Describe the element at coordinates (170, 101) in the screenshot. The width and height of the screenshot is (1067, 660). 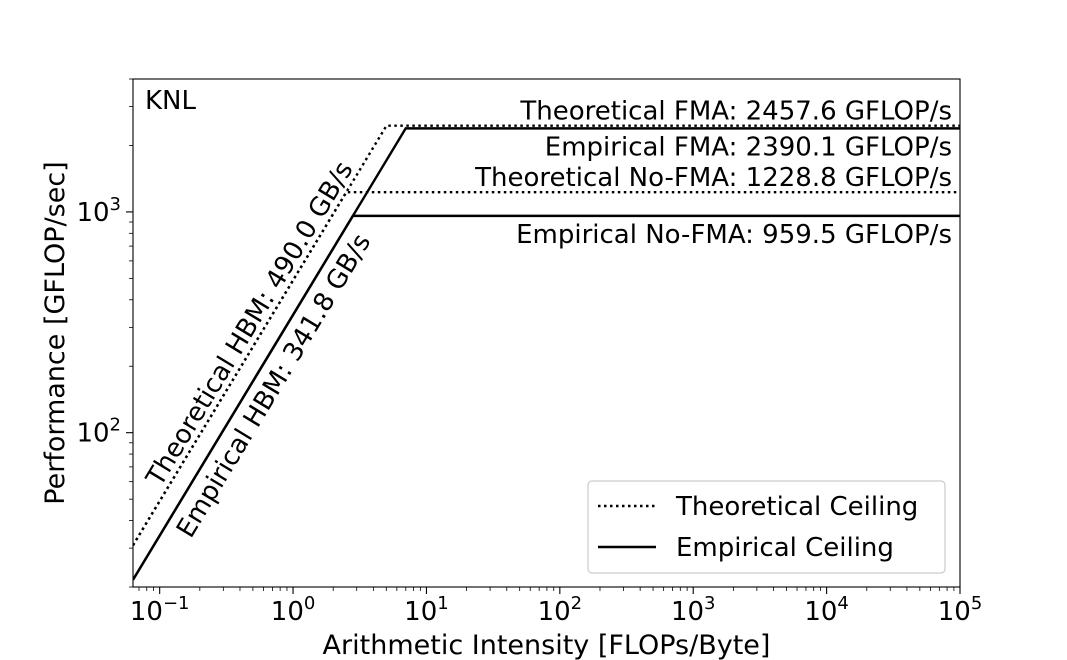
I see `panel-label: KNL` at that location.